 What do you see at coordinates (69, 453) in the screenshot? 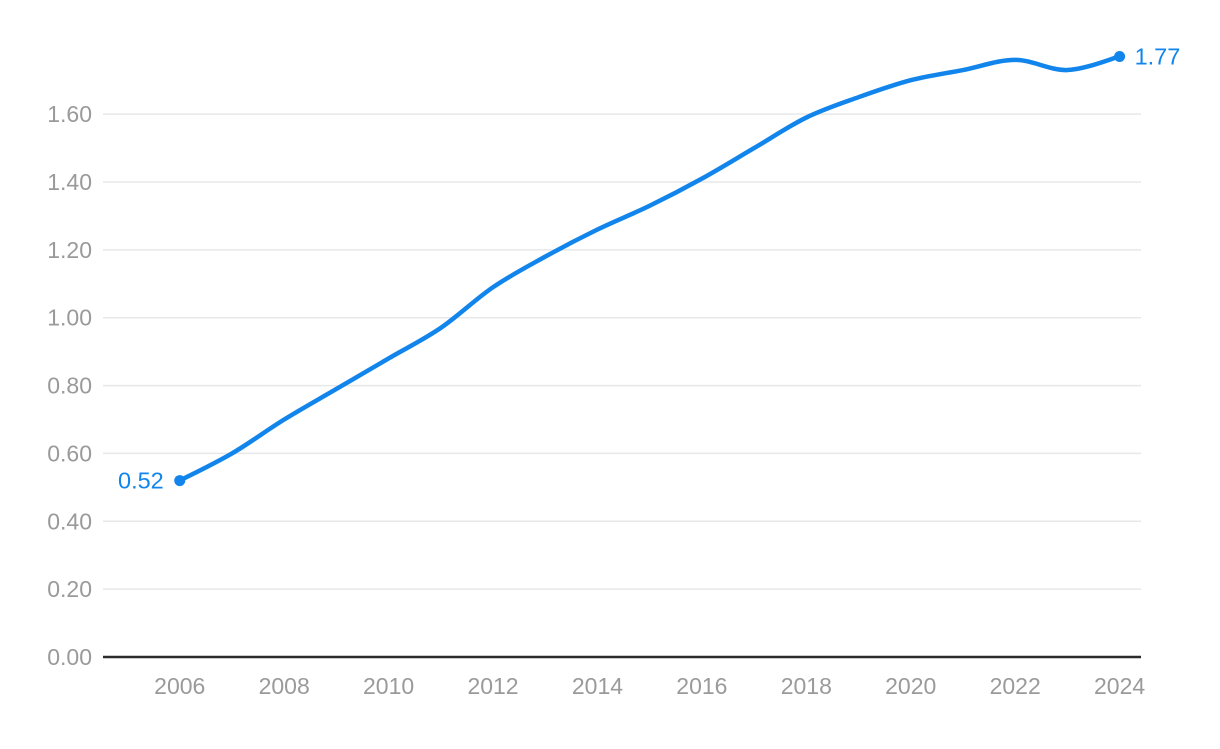
I see `y-tick-label: 0.60` at bounding box center [69, 453].